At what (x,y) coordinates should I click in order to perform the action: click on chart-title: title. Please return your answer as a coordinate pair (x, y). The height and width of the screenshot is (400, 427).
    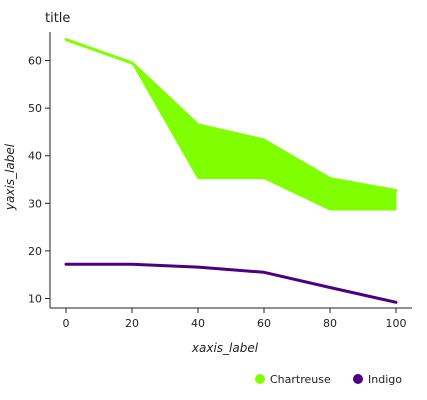
    Looking at the image, I should click on (57, 18).